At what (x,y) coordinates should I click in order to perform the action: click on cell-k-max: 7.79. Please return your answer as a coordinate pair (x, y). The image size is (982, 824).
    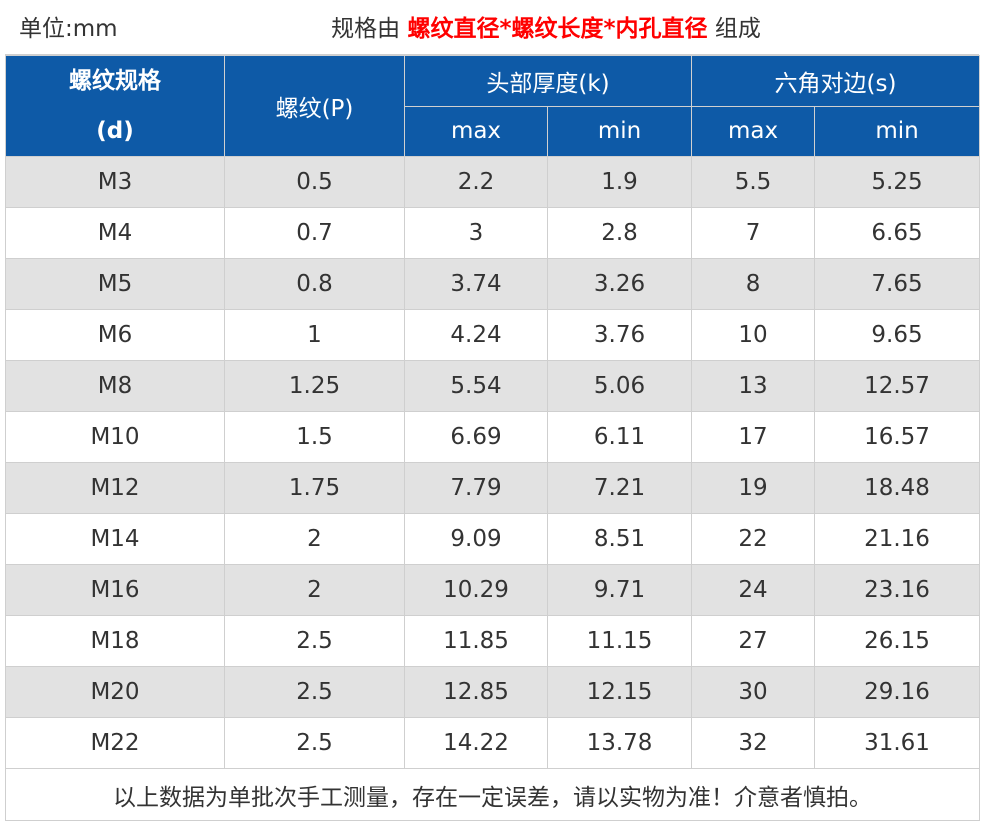
    Looking at the image, I should click on (476, 488).